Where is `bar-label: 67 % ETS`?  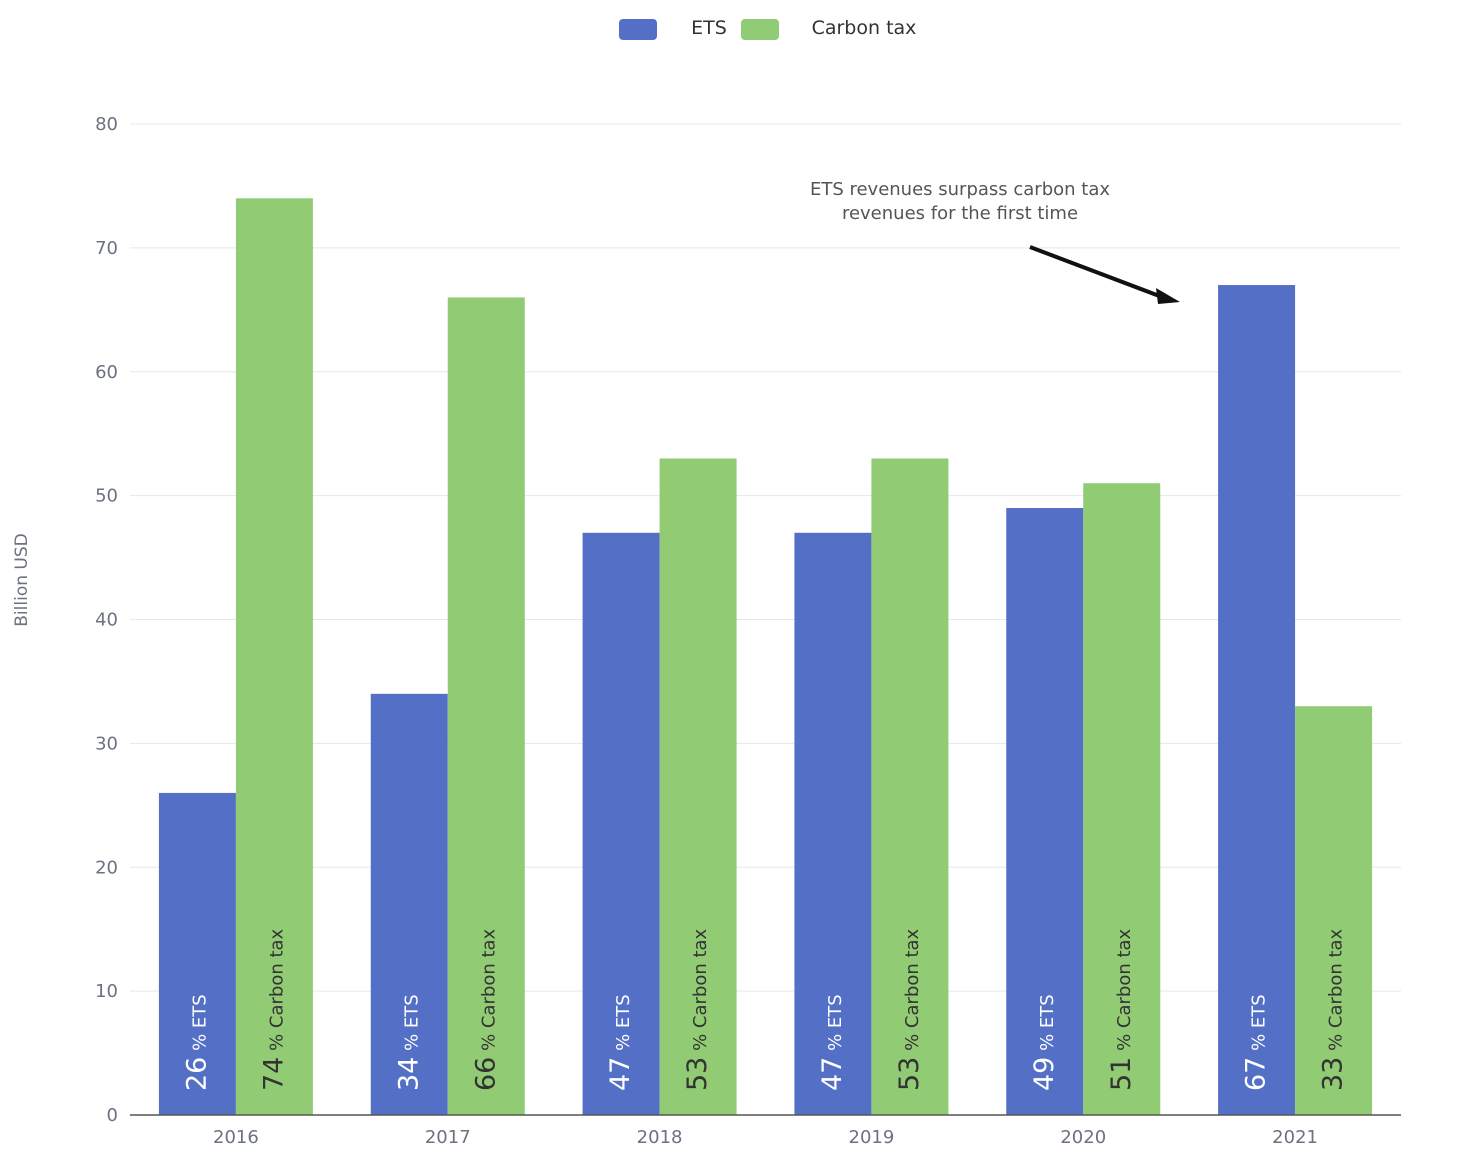
bar-label: 67 % ETS is located at coordinates (1256, 1042).